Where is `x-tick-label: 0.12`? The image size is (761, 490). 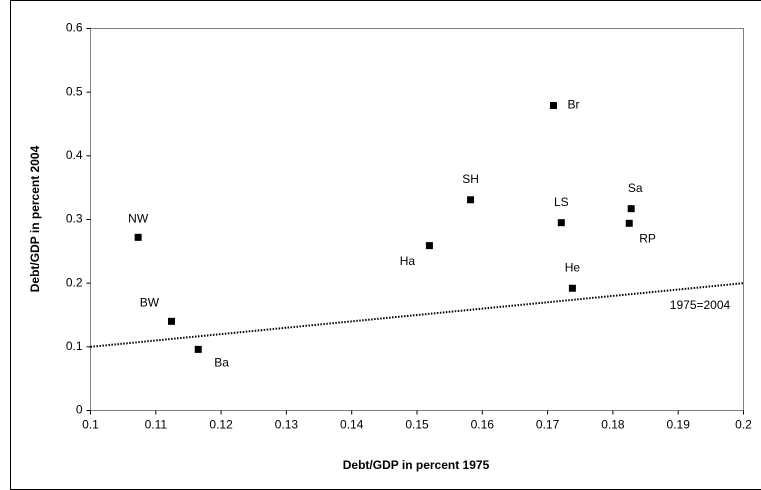
x-tick-label: 0.12 is located at coordinates (221, 425).